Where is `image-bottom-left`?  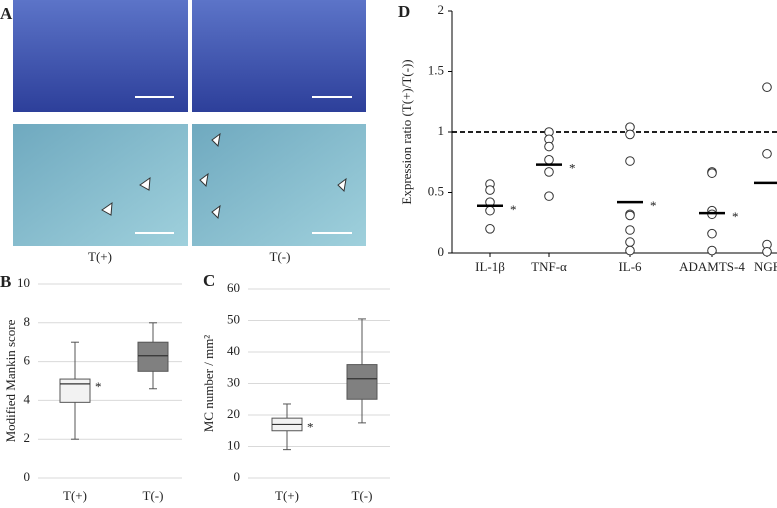
image-bottom-left is located at coordinates (100, 185).